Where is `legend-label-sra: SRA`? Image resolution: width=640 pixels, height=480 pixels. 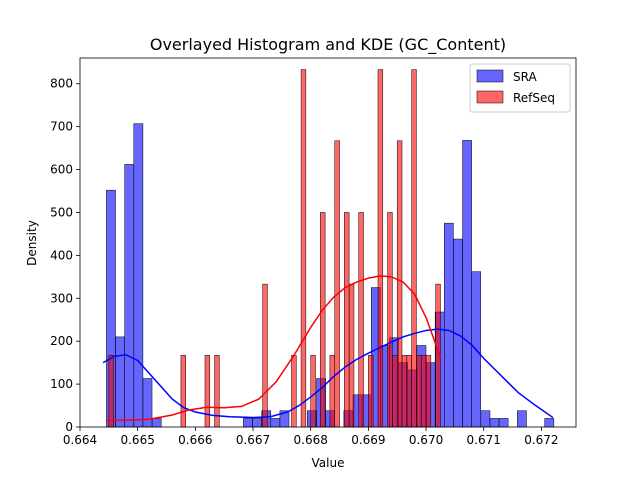 legend-label-sra: SRA is located at coordinates (525, 77).